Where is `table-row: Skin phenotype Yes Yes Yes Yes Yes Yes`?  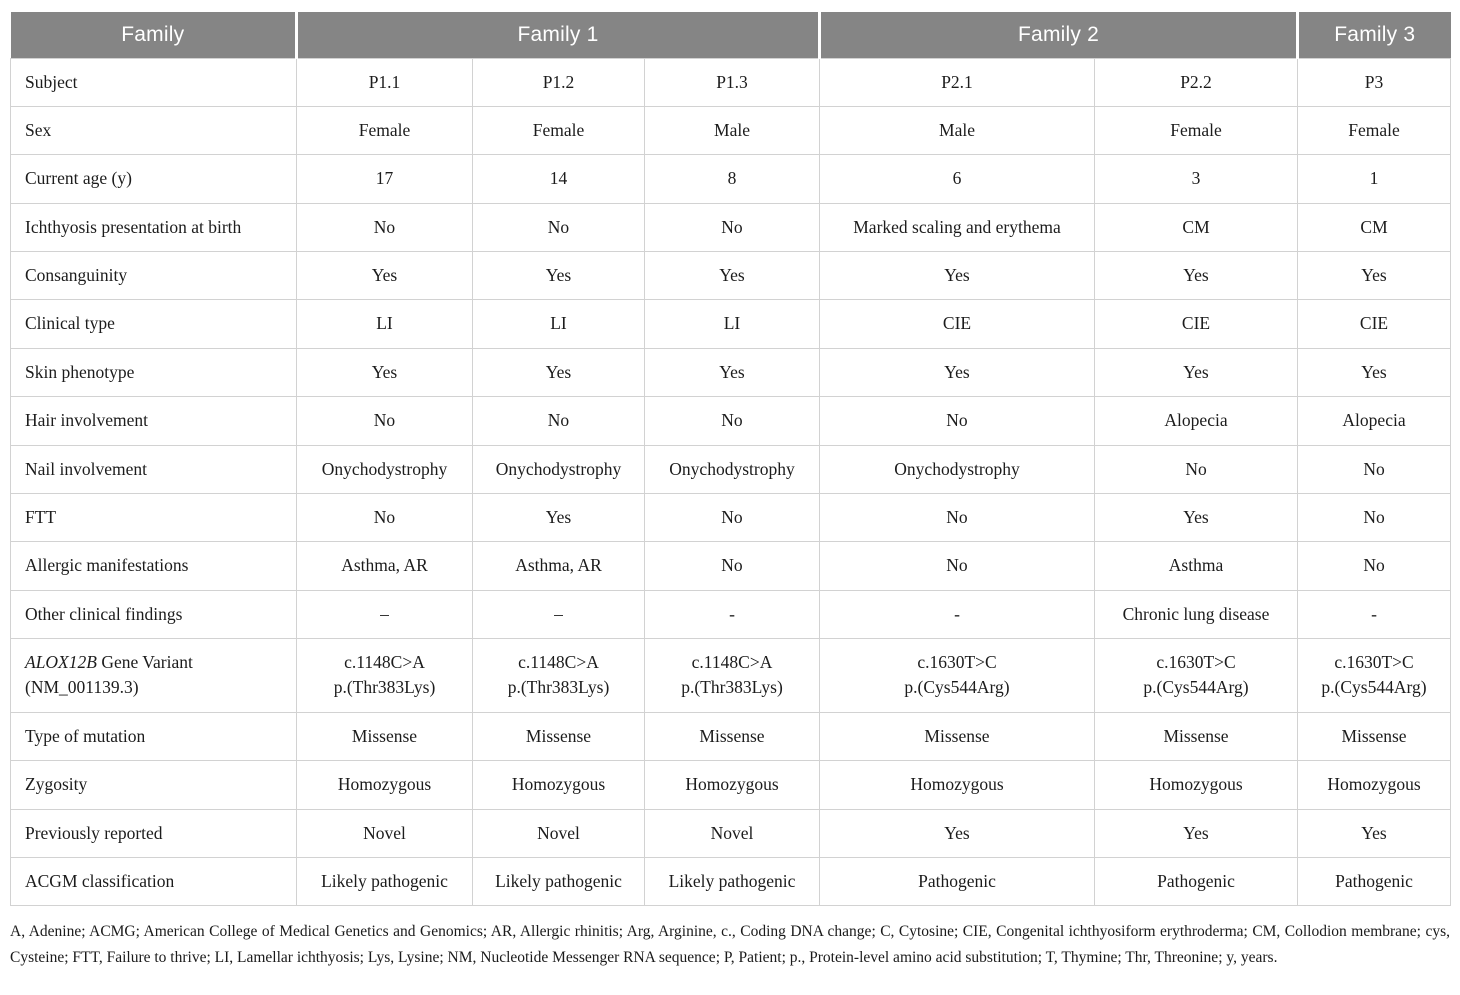 table-row: Skin phenotype Yes Yes Yes Yes Yes Yes is located at coordinates (731, 372).